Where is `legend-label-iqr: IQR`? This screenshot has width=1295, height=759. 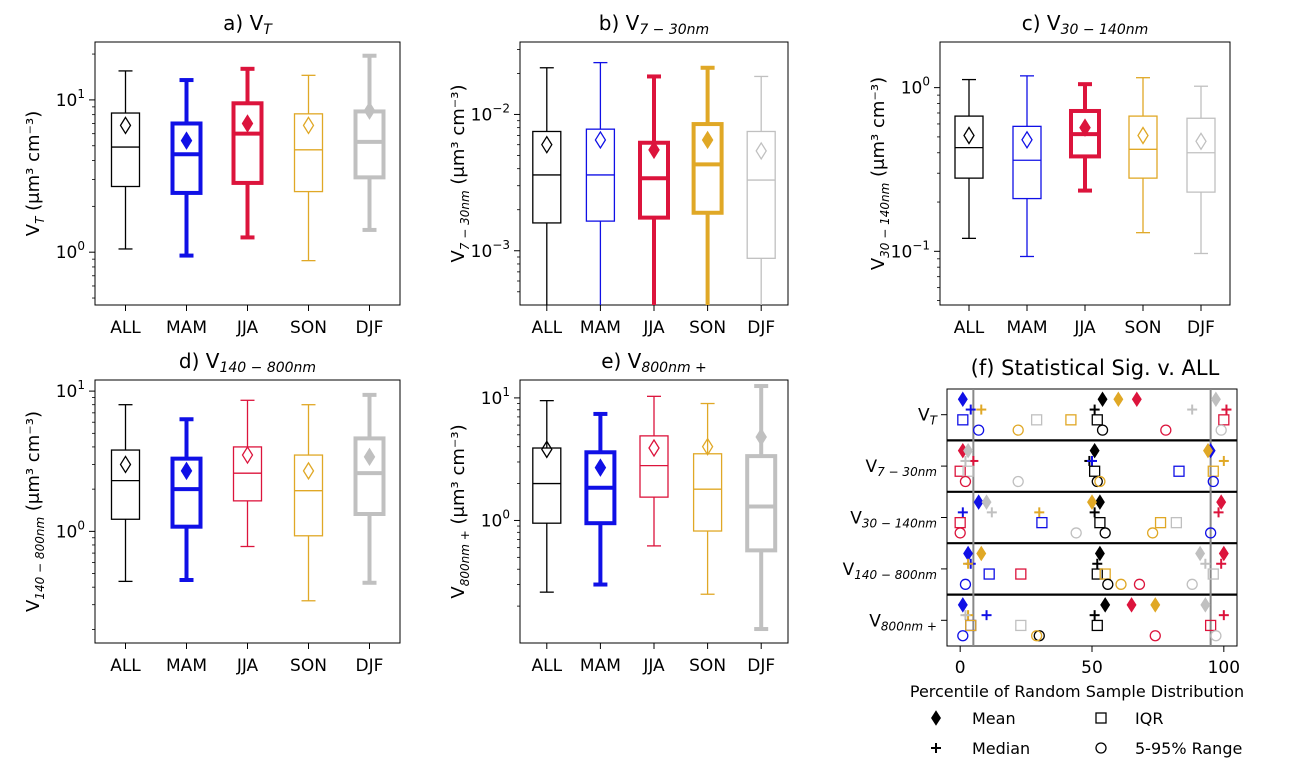
legend-label-iqr: IQR is located at coordinates (1149, 718).